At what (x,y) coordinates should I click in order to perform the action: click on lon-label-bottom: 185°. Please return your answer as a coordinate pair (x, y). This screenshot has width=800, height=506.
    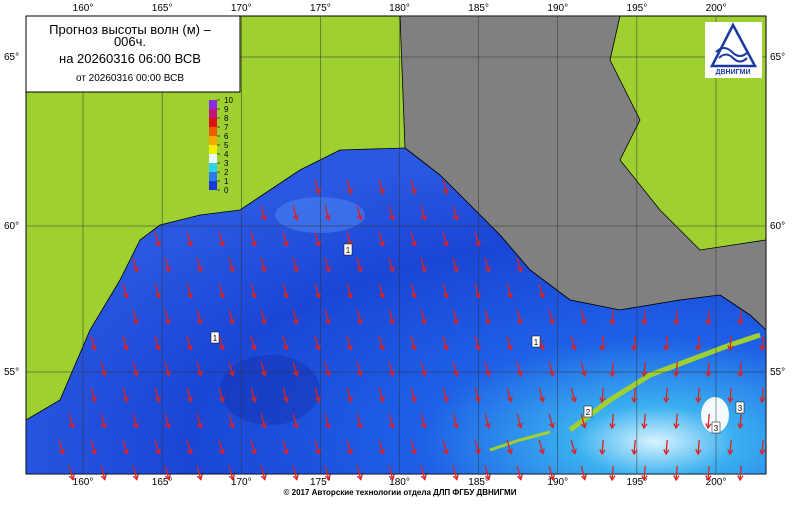
    Looking at the image, I should click on (478, 482).